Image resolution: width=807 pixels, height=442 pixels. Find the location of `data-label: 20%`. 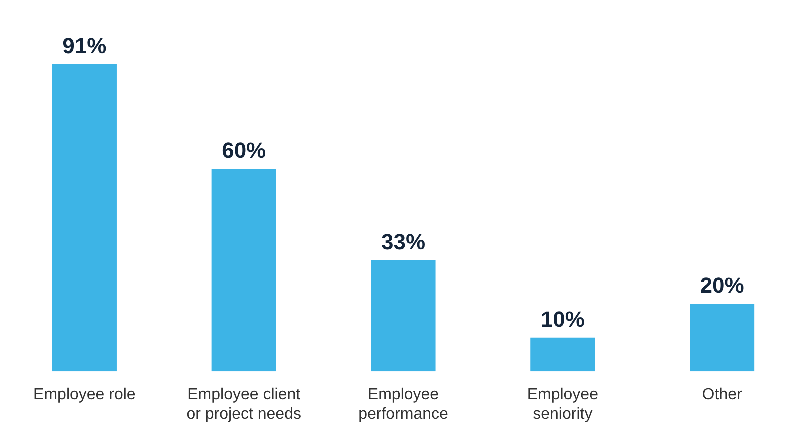

data-label: 20% is located at coordinates (722, 285).